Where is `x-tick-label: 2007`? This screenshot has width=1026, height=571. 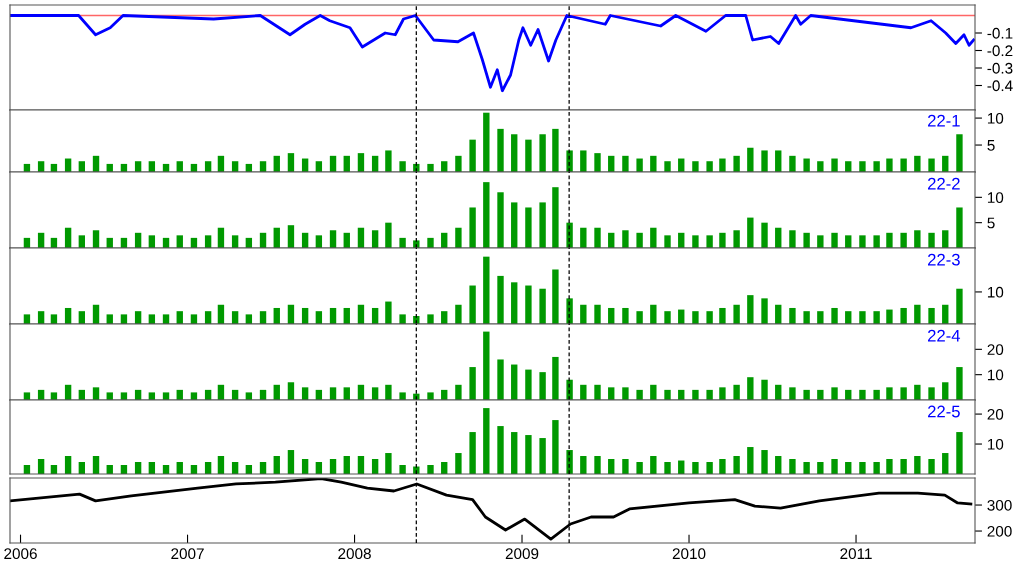
x-tick-label: 2007 is located at coordinates (187, 554).